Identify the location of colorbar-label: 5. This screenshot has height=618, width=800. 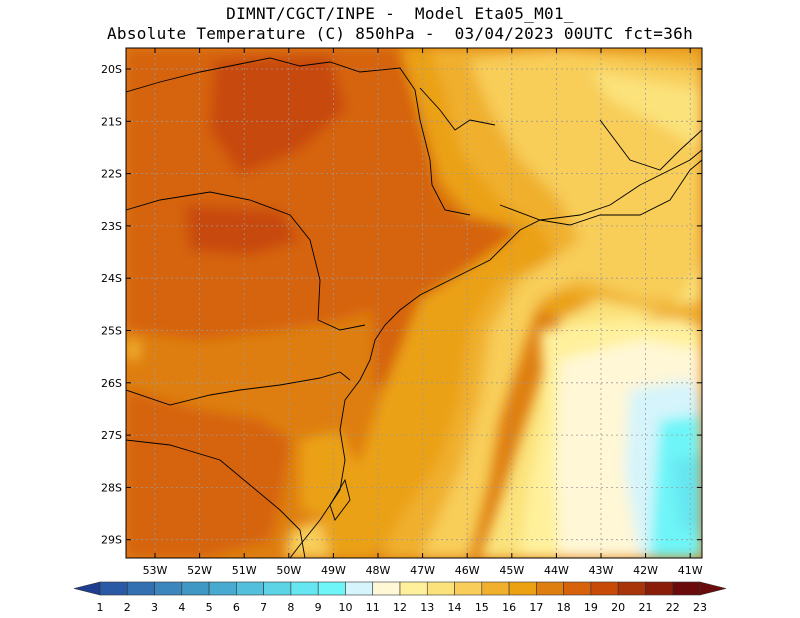
(209, 607).